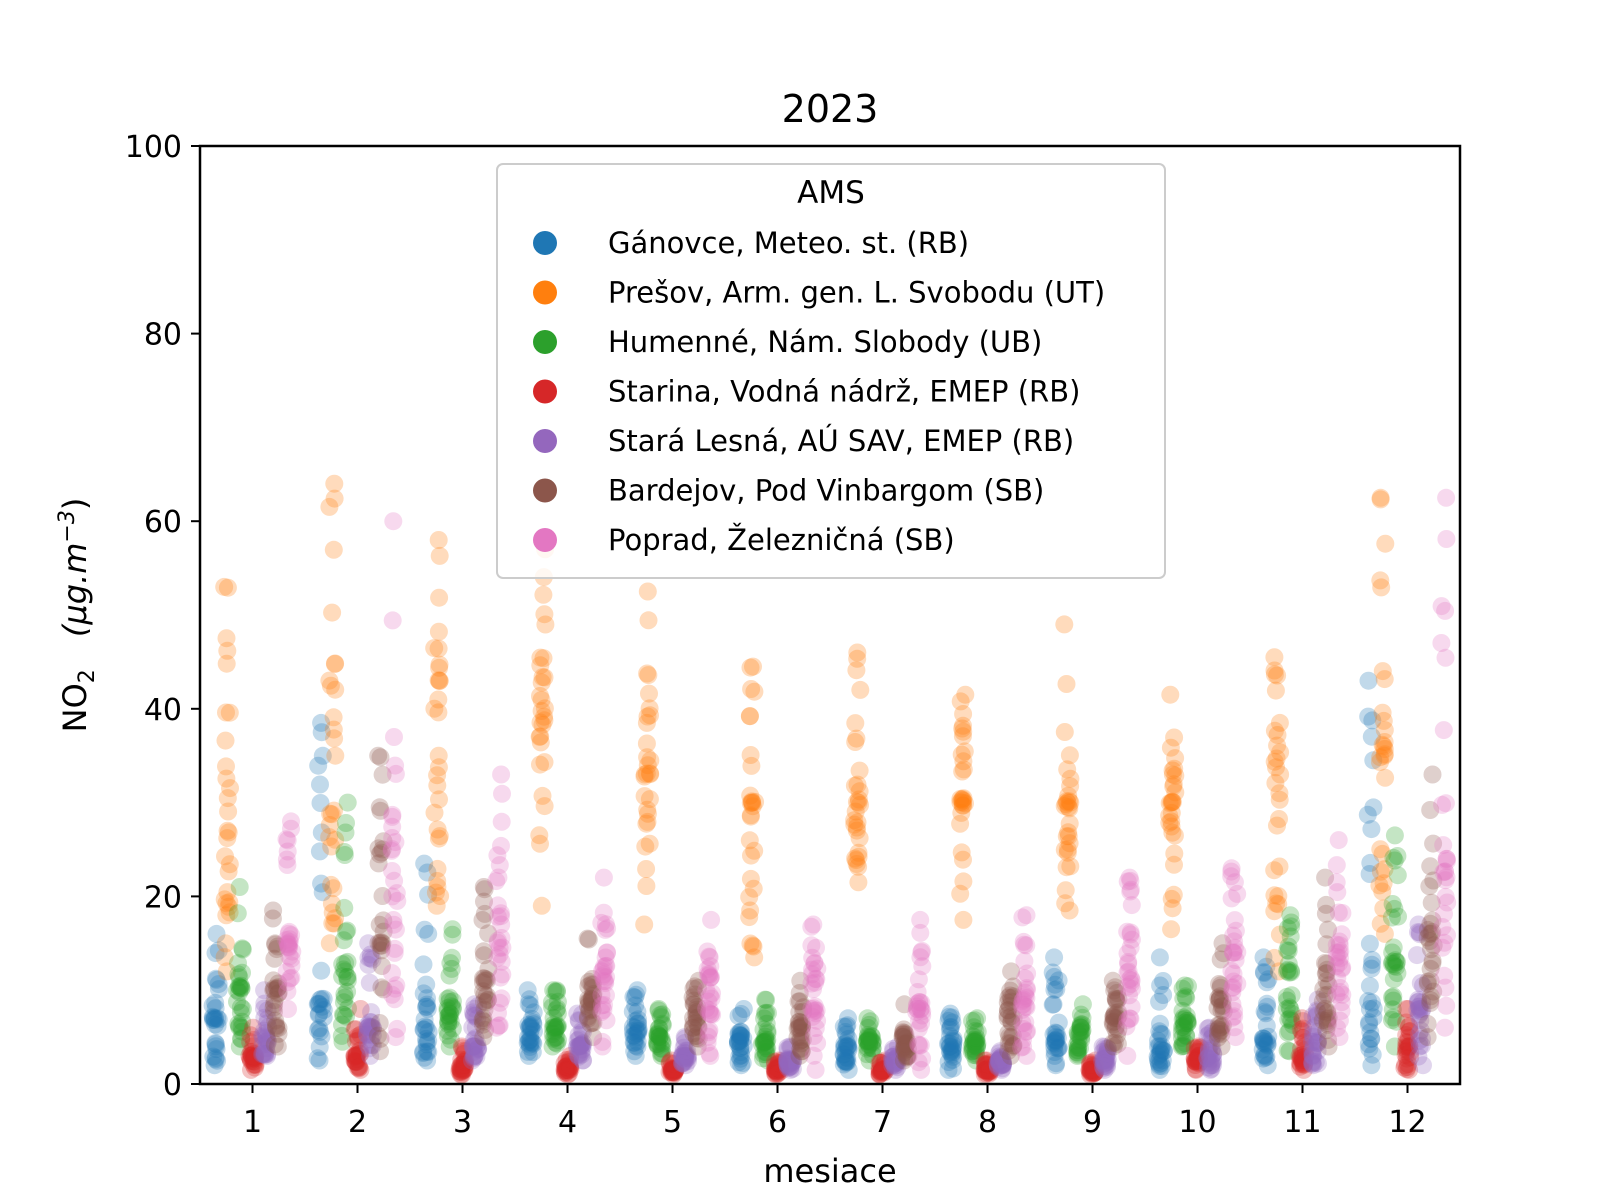  I want to click on legend-label: Poprad, Železničná (SB), so click(781, 540).